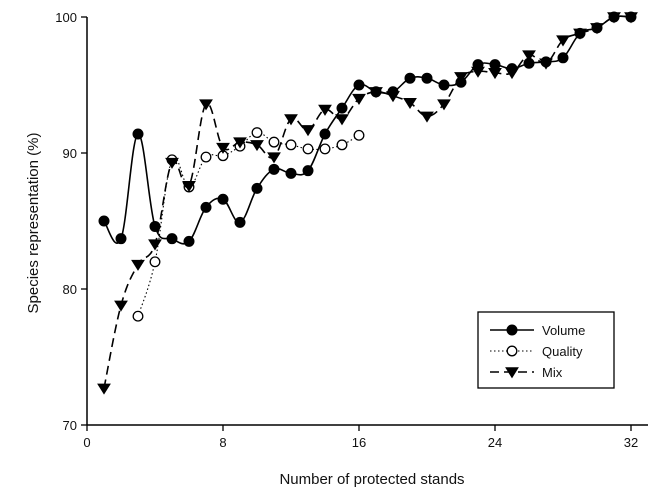  Describe the element at coordinates (359, 442) in the screenshot. I see `x-tick-label: 16` at that location.